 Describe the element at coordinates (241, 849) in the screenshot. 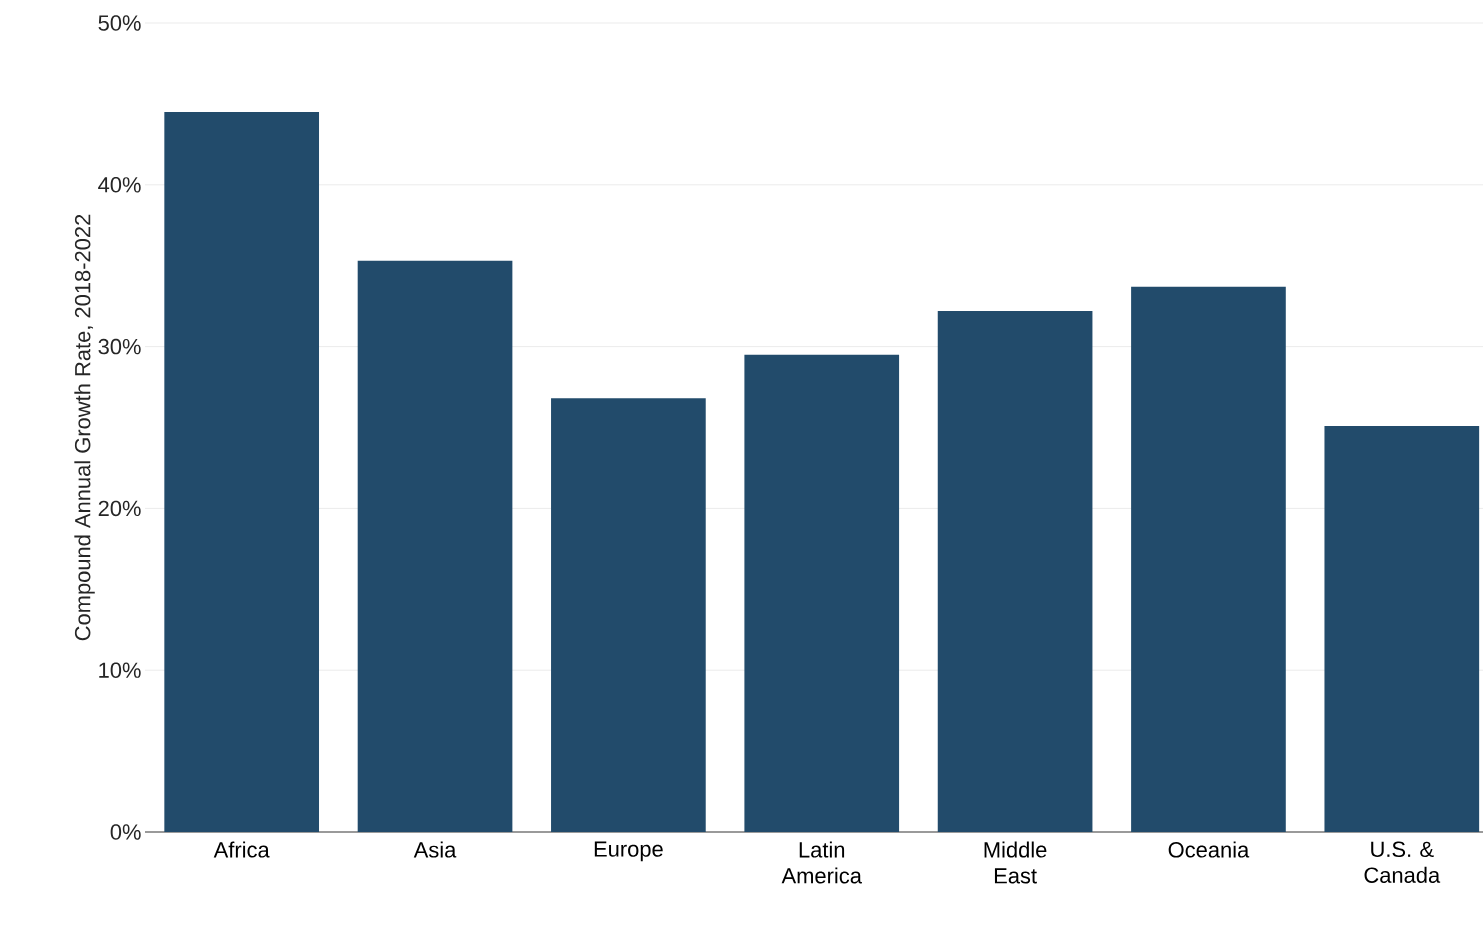

I see `x-tick-label: Africa` at that location.